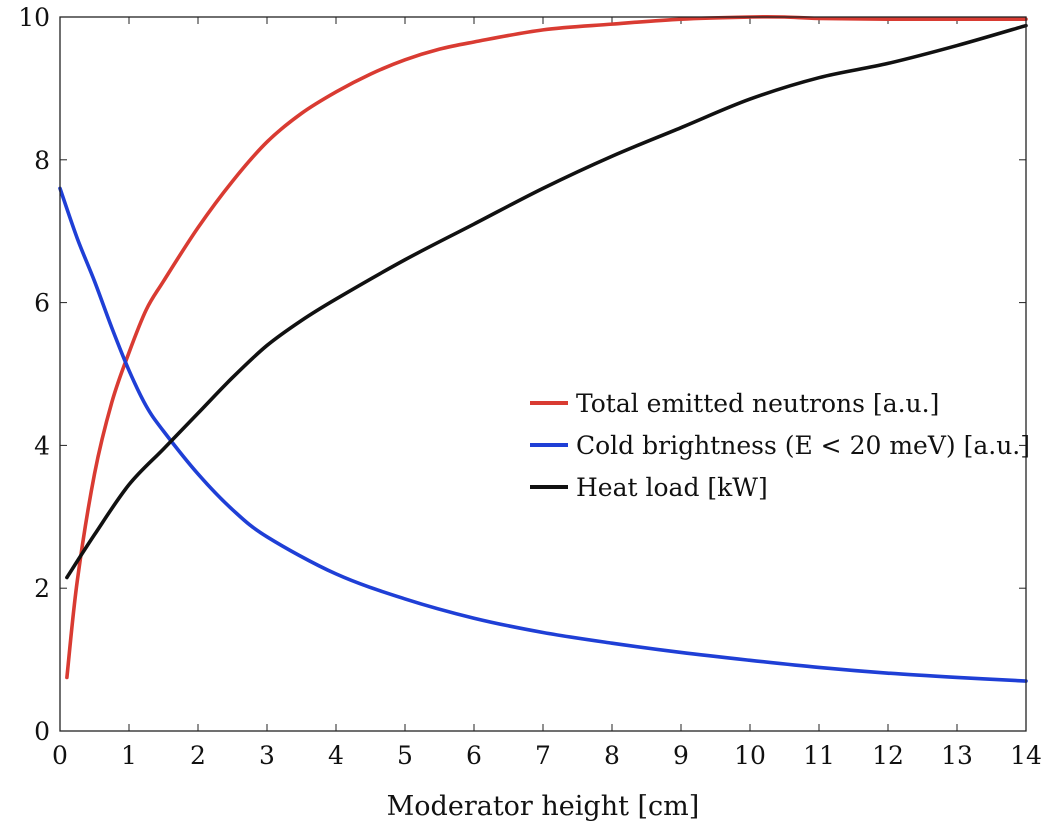 The height and width of the screenshot is (830, 1063). Describe the element at coordinates (819, 755) in the screenshot. I see `x-tick-label: 11` at that location.